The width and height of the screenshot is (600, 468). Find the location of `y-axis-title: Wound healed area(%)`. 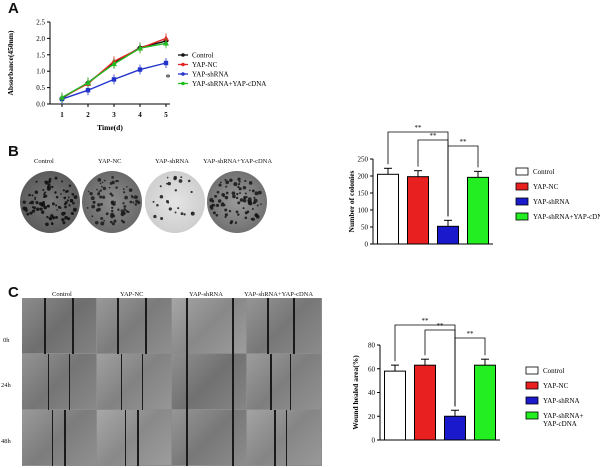

y-axis-title: Wound healed area(%) is located at coordinates (355, 392).